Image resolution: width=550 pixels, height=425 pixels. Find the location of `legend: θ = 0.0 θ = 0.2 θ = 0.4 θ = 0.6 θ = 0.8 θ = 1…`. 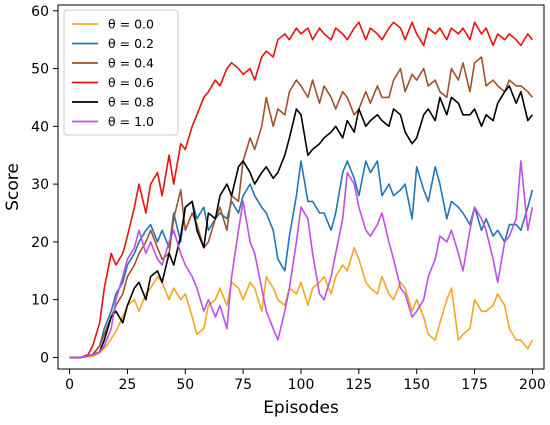

legend: θ = 0.0 θ = 0.2 θ = 0.4 θ = 0.6 θ = 0.8 θ = 1… is located at coordinates (121, 72).